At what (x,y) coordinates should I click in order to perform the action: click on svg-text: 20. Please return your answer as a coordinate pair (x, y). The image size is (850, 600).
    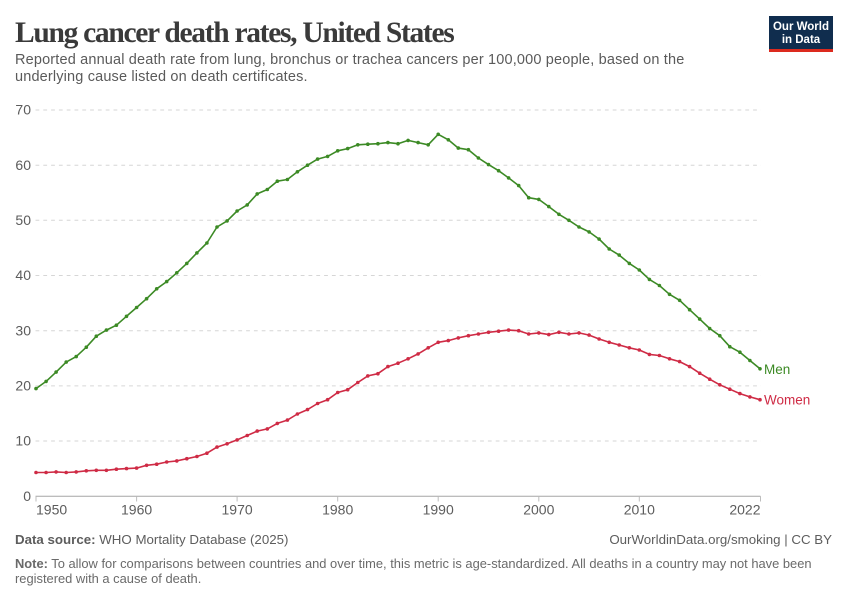
    Looking at the image, I should click on (23, 386).